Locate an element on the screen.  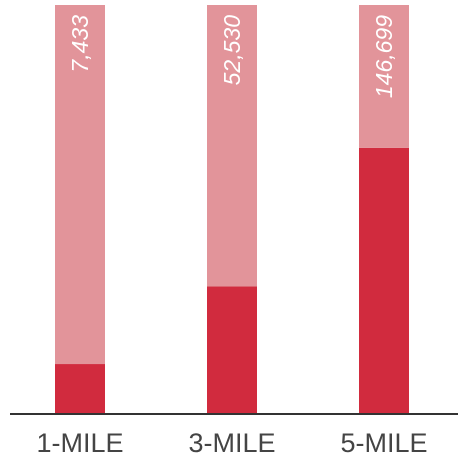
bar-value-label: 7,433 is located at coordinates (80, 44).